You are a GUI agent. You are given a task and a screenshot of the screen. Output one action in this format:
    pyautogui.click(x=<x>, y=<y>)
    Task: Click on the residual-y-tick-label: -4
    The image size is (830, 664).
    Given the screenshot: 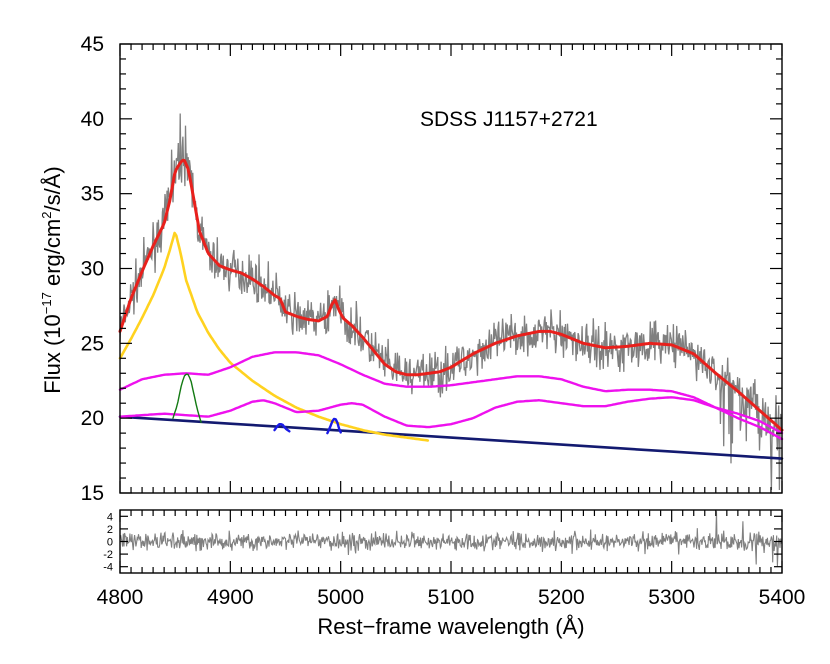 What is the action you would take?
    pyautogui.click(x=108, y=568)
    